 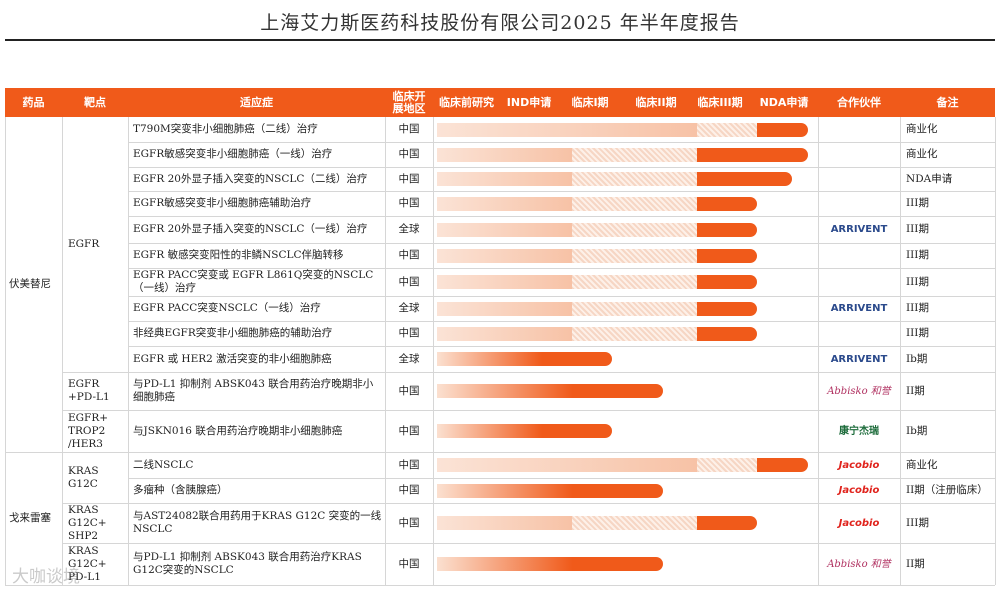 I want to click on column-header: IND申请, so click(x=529, y=102).